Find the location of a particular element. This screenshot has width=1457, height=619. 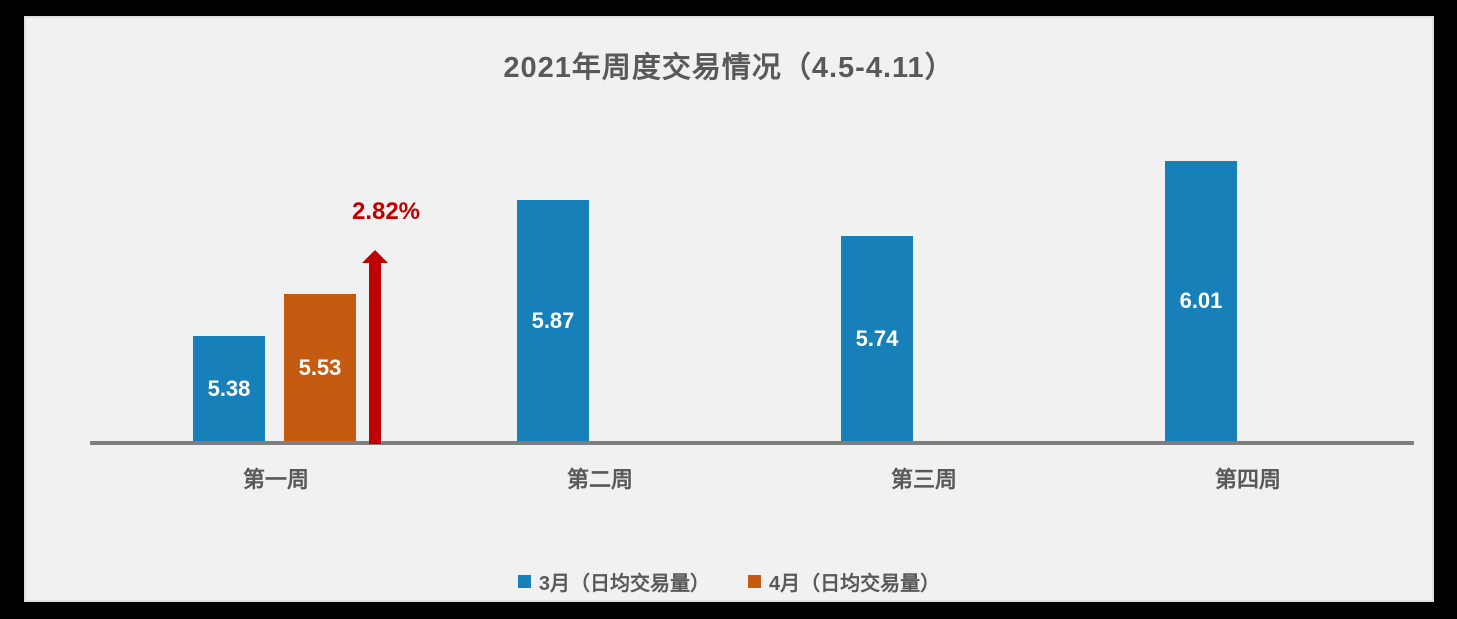

legend-label: 3月（日均交易量） is located at coordinates (624, 584).